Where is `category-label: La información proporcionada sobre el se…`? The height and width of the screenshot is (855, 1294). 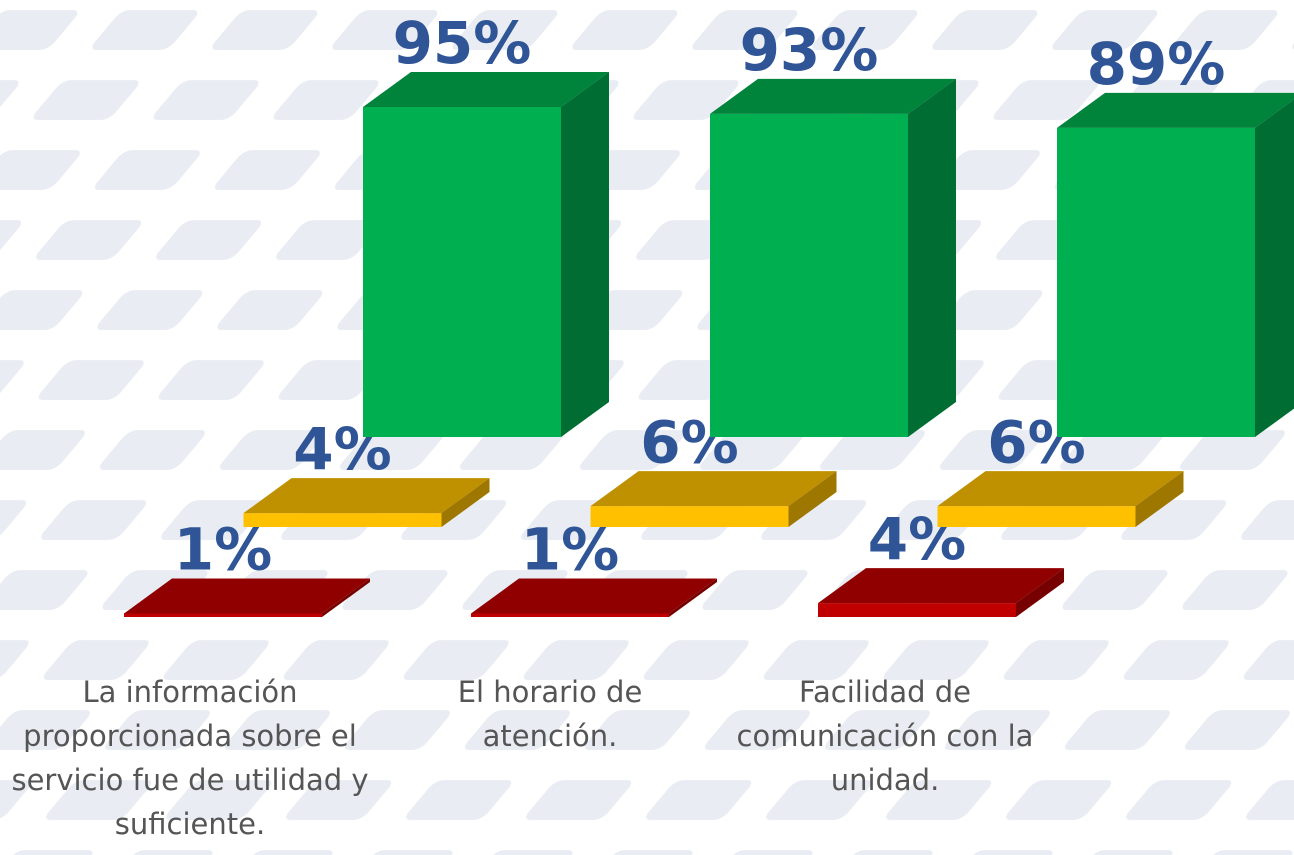 category-label: La información proporcionada sobre el se… is located at coordinates (190, 758).